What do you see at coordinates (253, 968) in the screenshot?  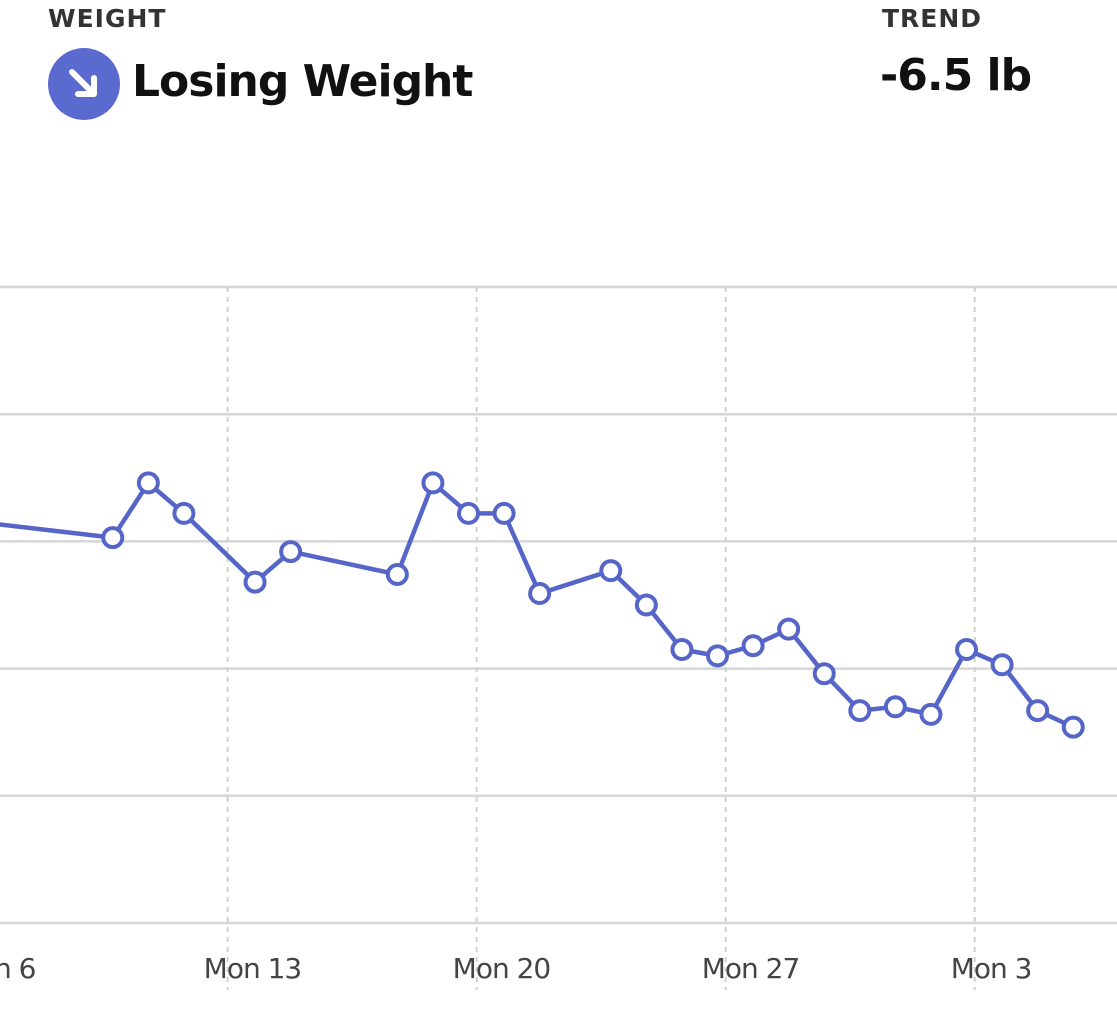 I see `x-tick-label: Mon 13` at bounding box center [253, 968].